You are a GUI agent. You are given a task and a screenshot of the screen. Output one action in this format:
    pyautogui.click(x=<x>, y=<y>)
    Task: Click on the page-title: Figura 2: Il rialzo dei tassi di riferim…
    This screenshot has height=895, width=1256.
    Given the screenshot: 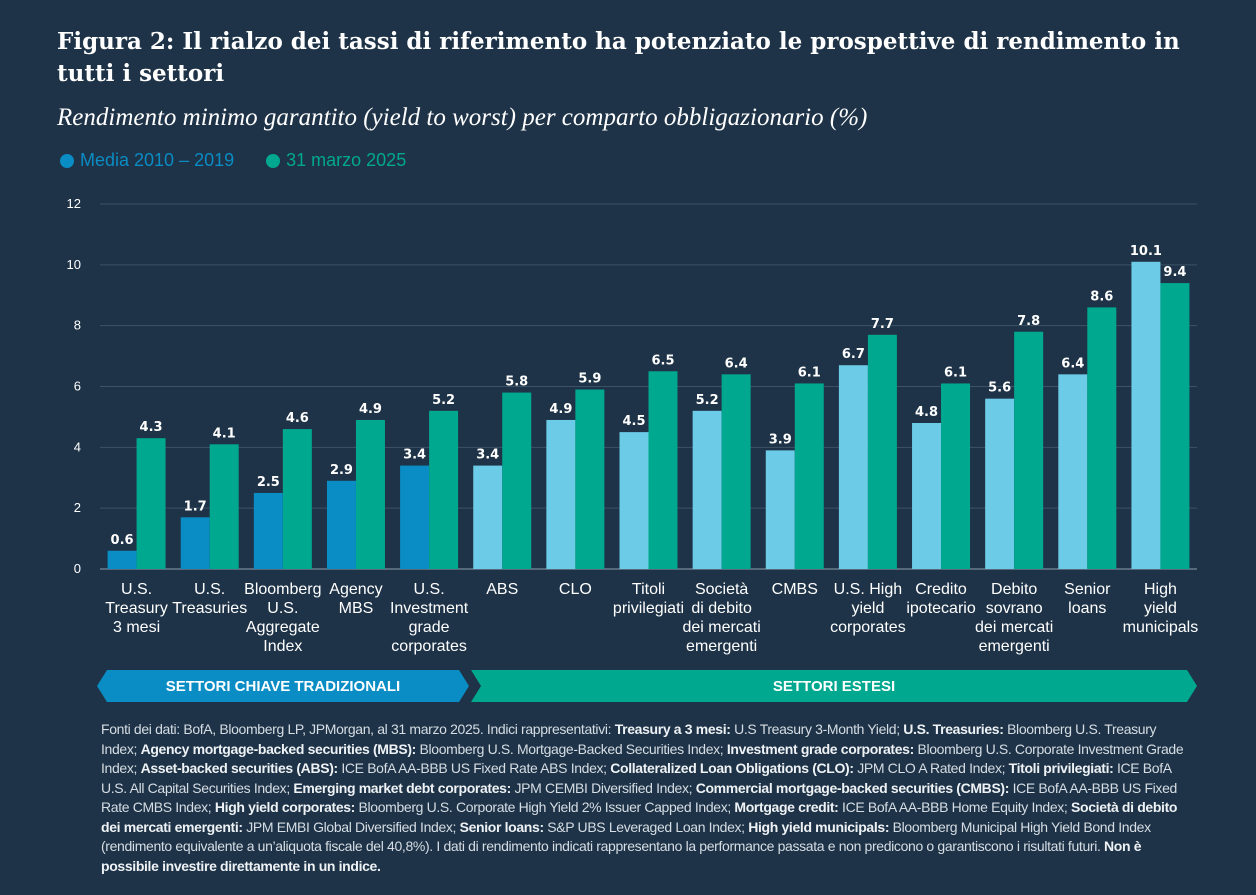 What is the action you would take?
    pyautogui.click(x=618, y=57)
    